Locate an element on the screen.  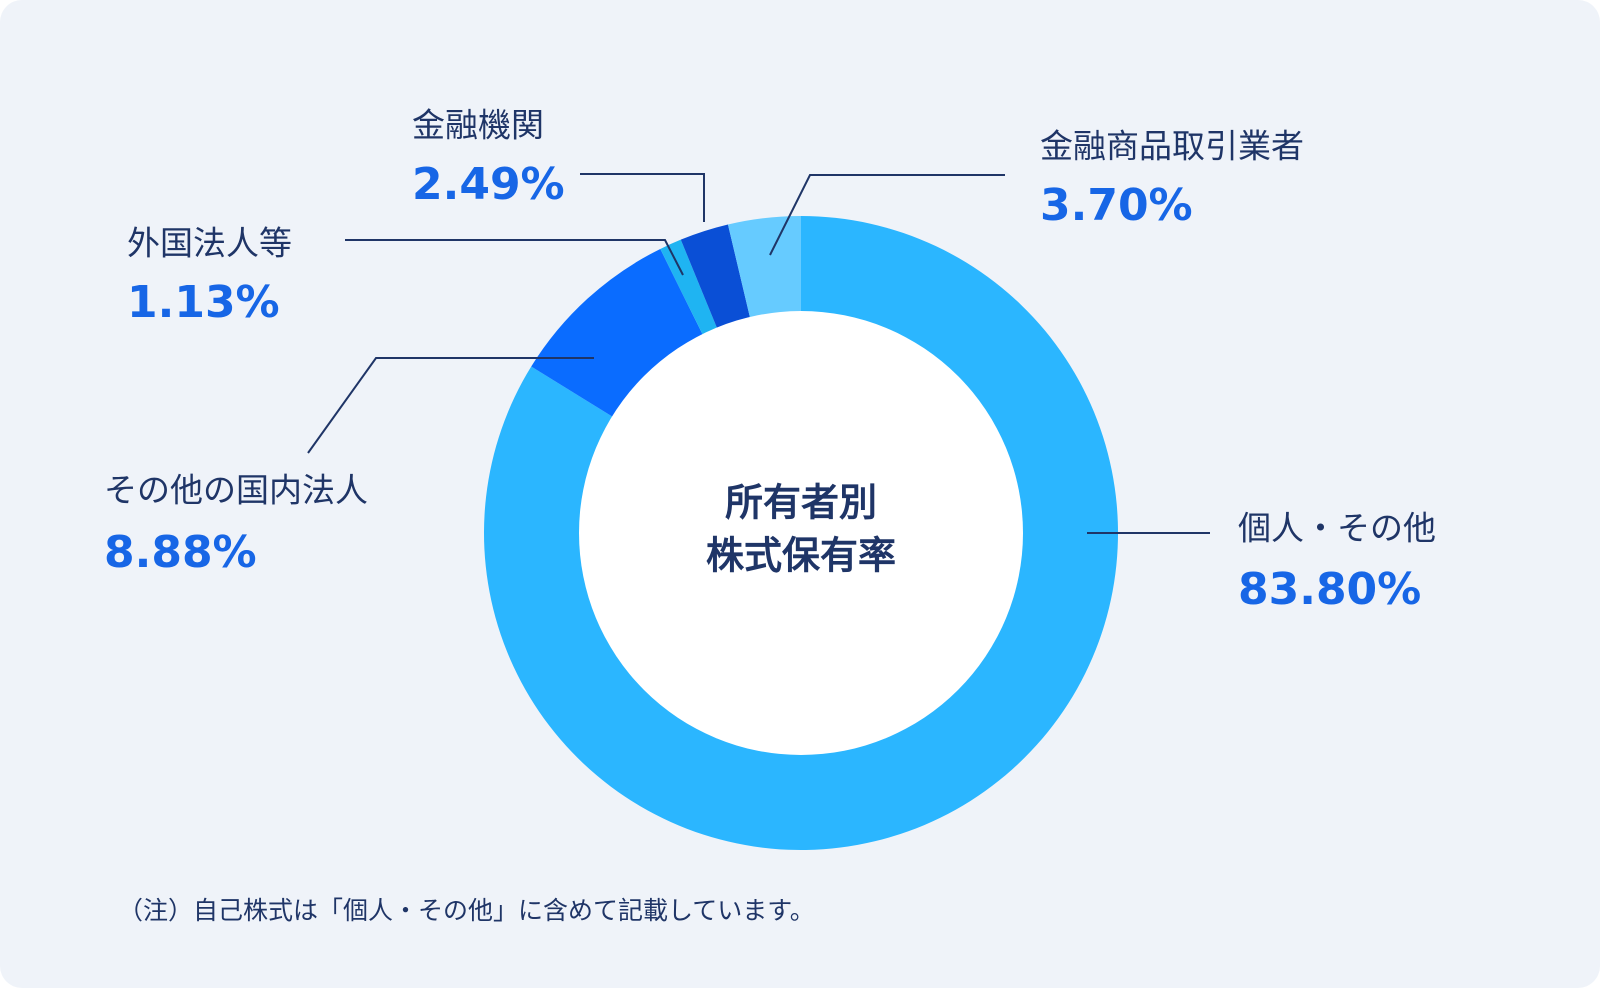
donut-hole is located at coordinates (801, 533).